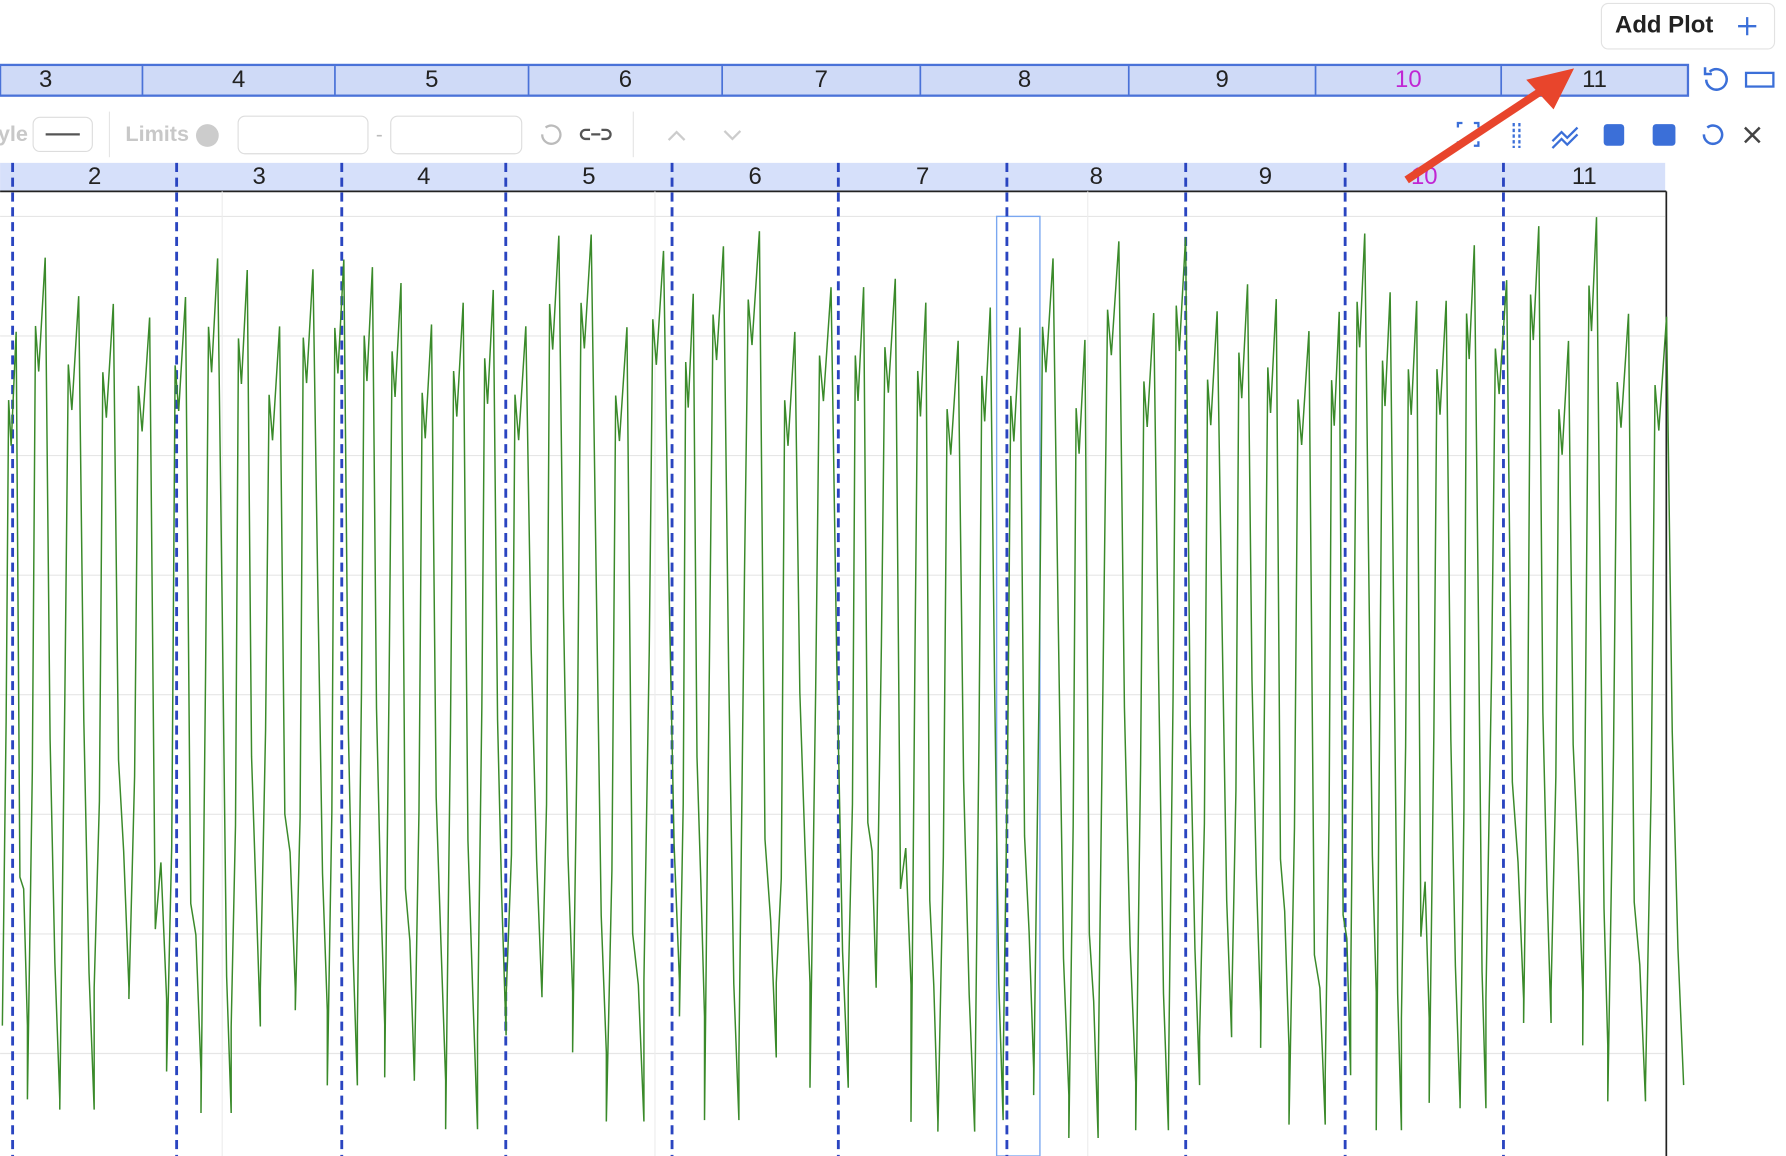 The height and width of the screenshot is (1156, 1786). What do you see at coordinates (1018, 685) in the screenshot?
I see `selection-window` at bounding box center [1018, 685].